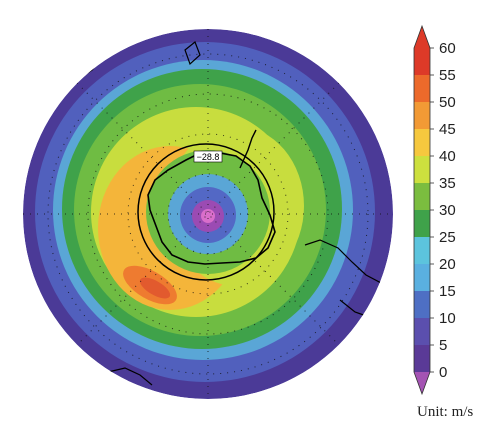 This screenshot has height=445, width=500. Describe the element at coordinates (130, 376) in the screenshot. I see `africa-outline` at that location.